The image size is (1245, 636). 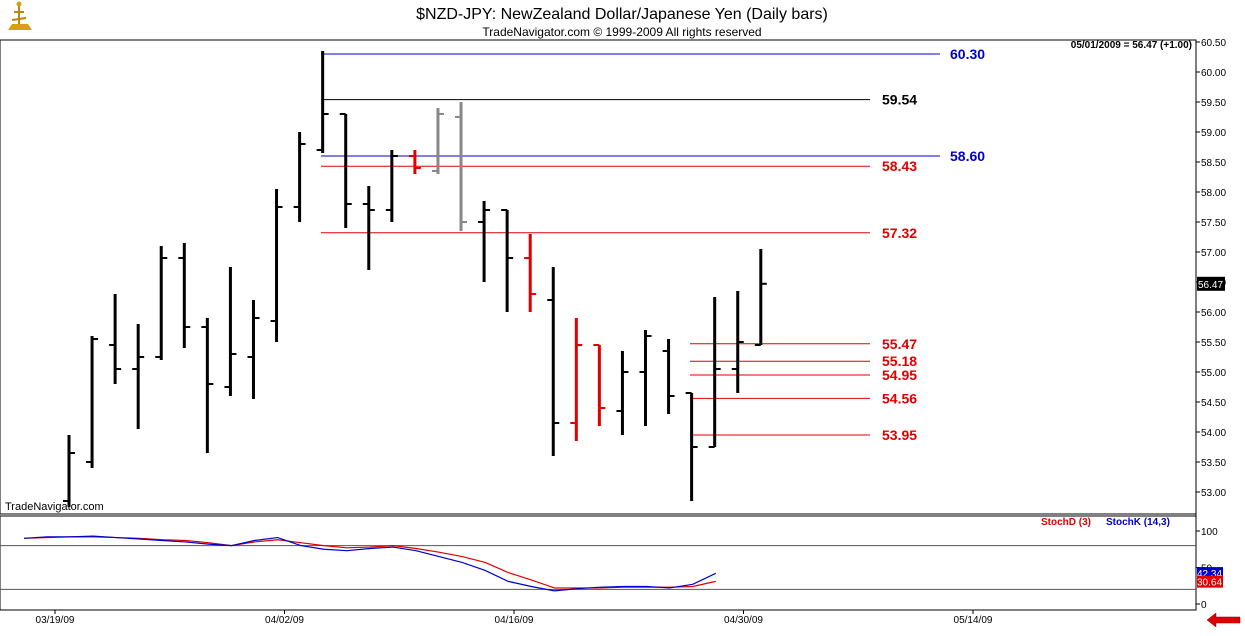 I want to click on level-label: 59.54, so click(x=899, y=100).